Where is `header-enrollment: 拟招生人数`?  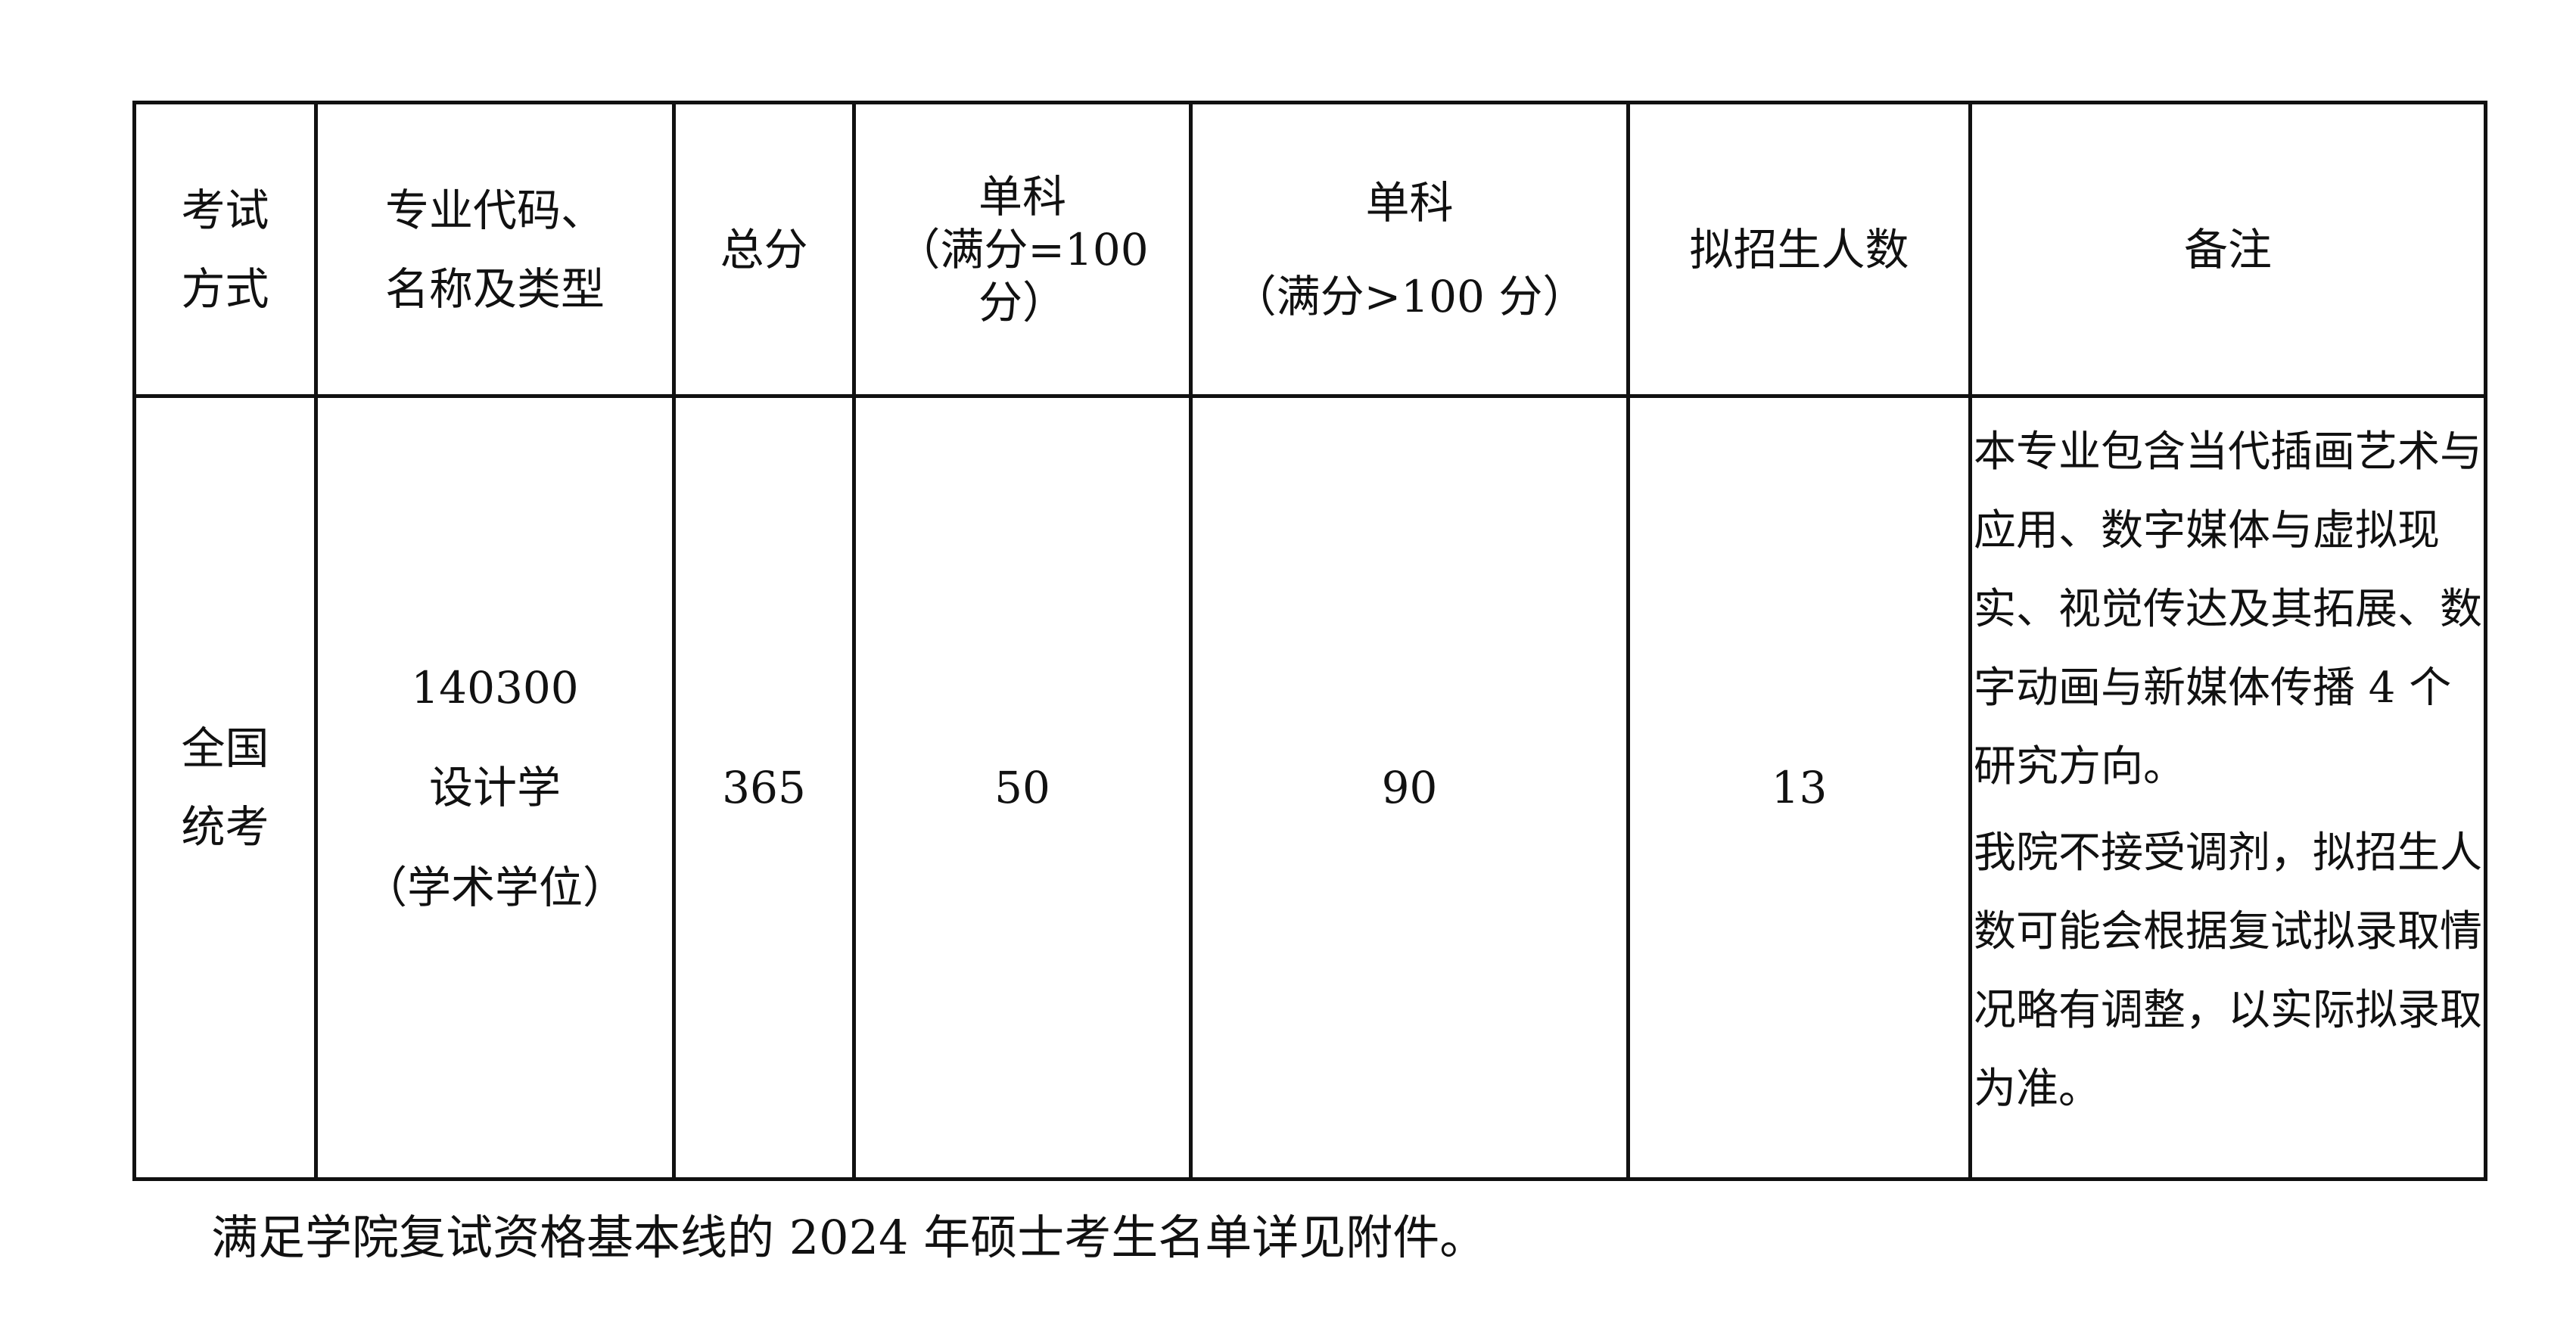
header-enrollment: 拟招生人数 is located at coordinates (1799, 249).